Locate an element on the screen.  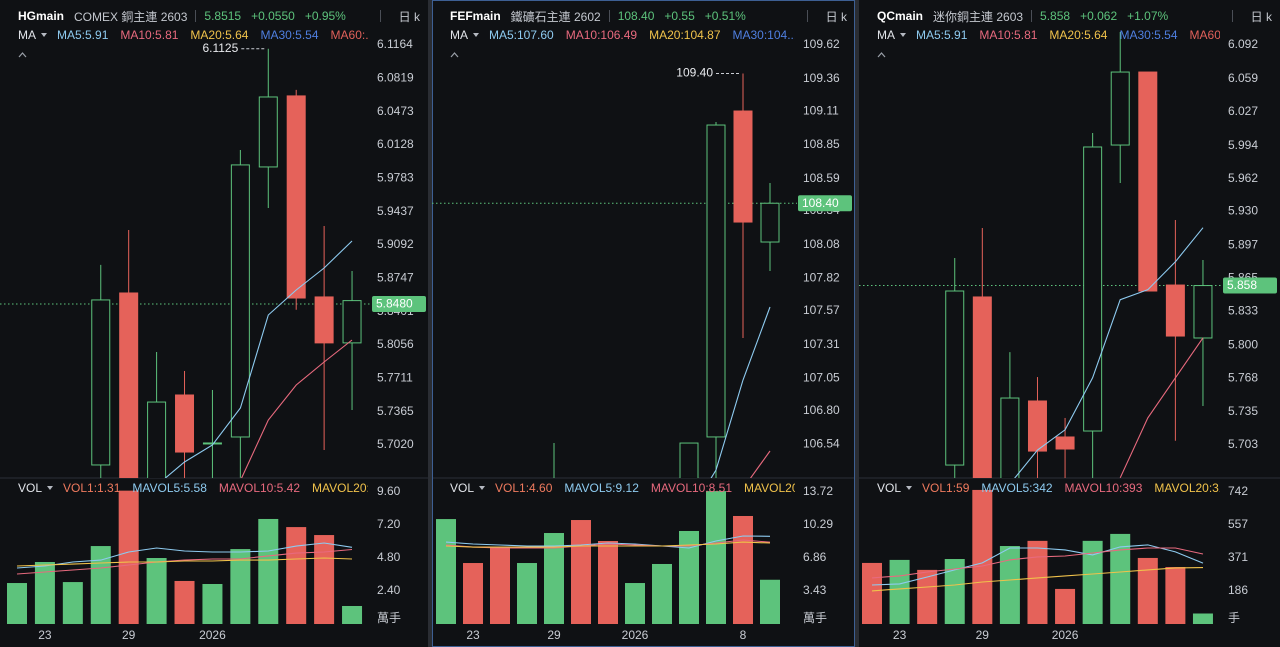
vol-tick-label: 13.72 is located at coordinates (818, 491).